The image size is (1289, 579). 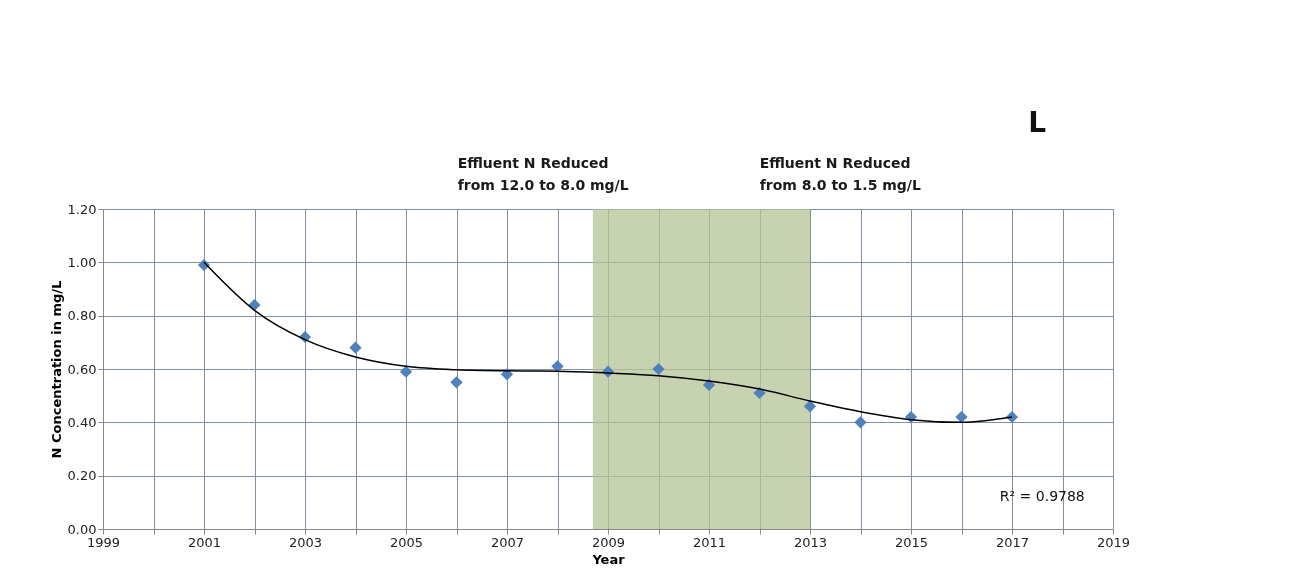 I want to click on y-tick-label: 0.80, so click(x=82, y=316).